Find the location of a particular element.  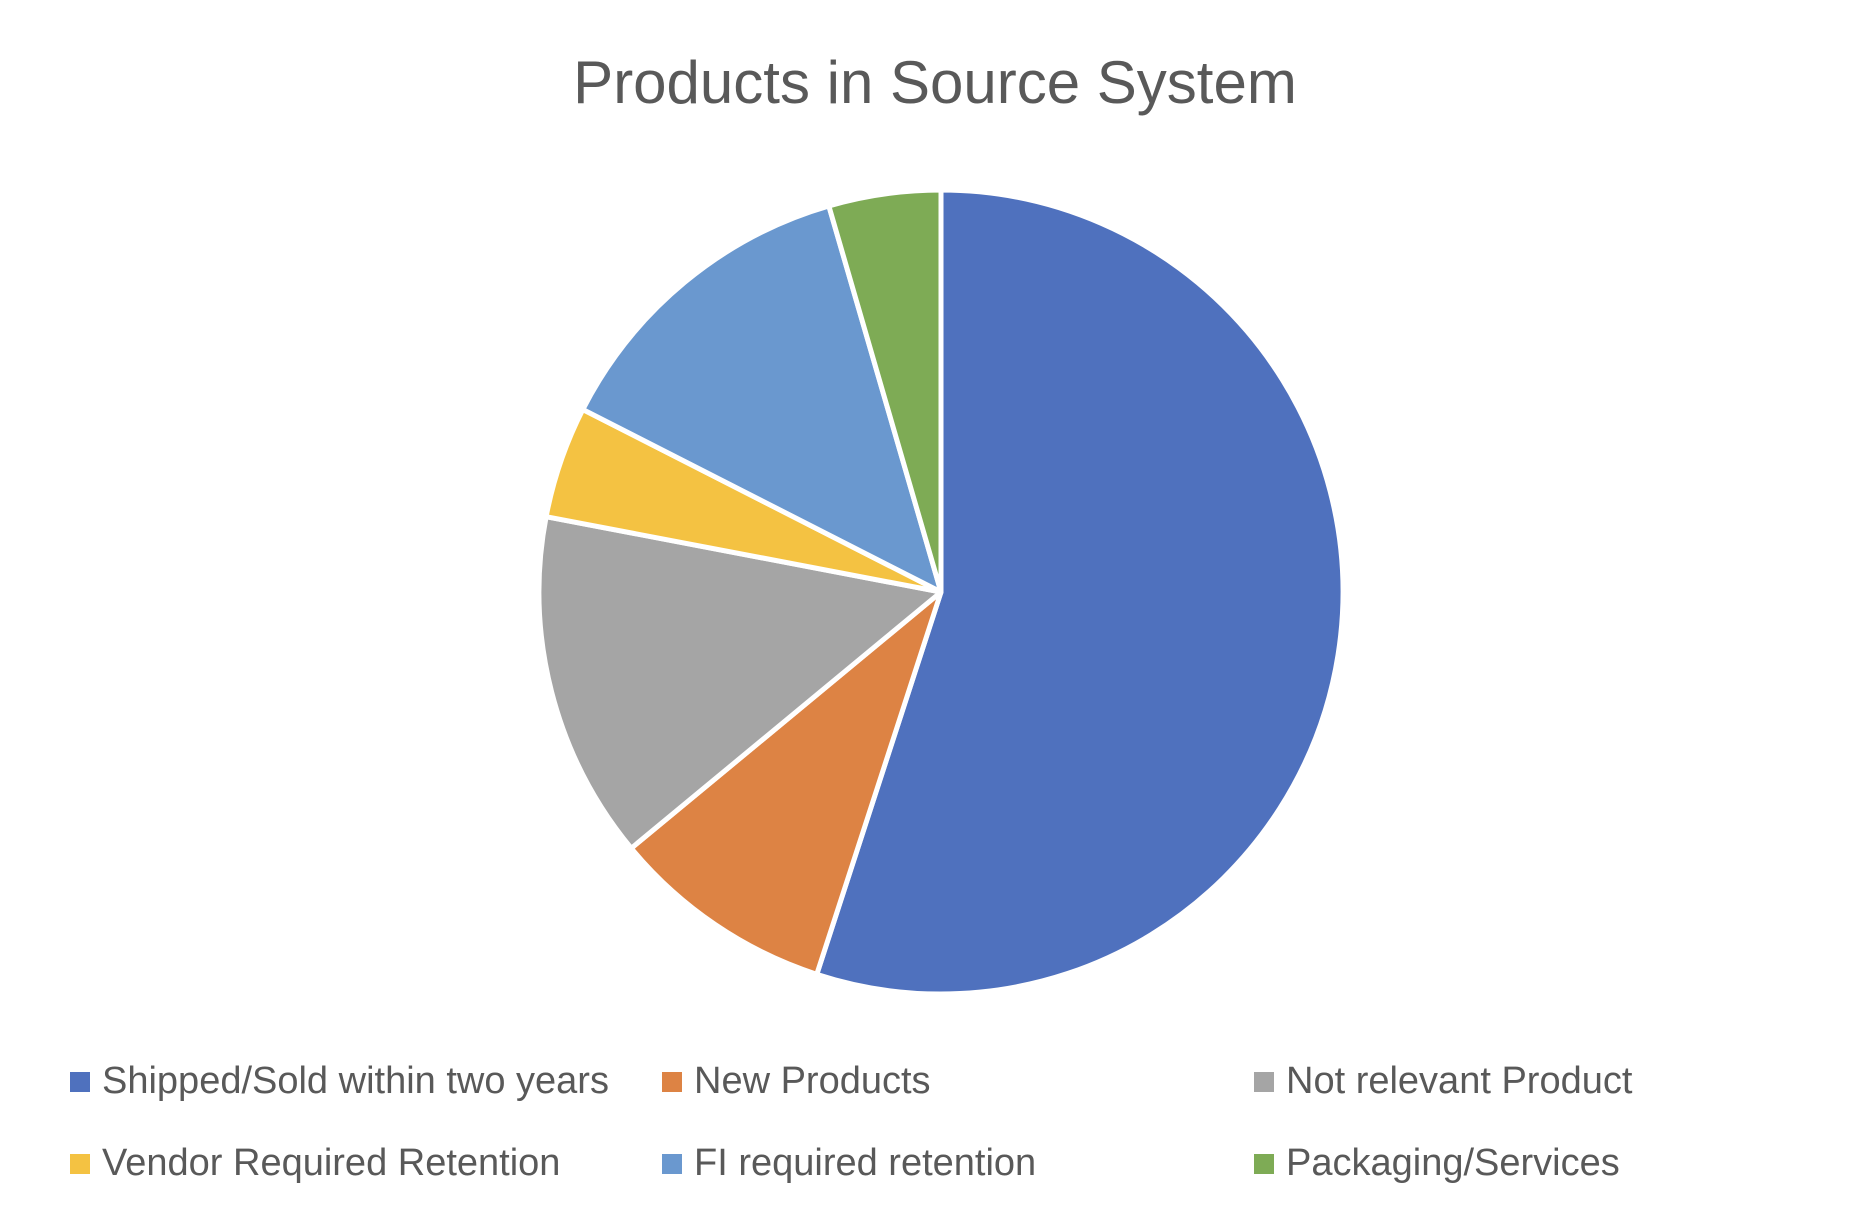

chart-title: Products in Source System is located at coordinates (935, 82).